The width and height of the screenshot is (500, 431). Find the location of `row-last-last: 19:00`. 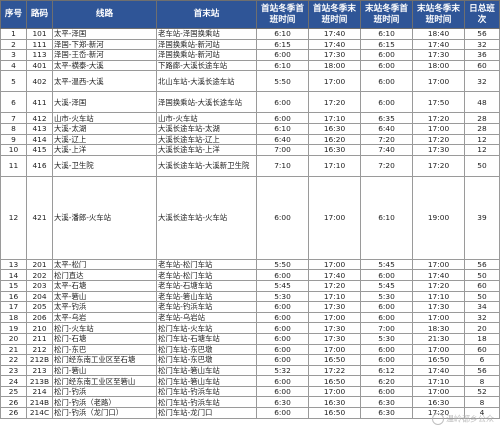

row-last-last: 19:00 is located at coordinates (438, 217).